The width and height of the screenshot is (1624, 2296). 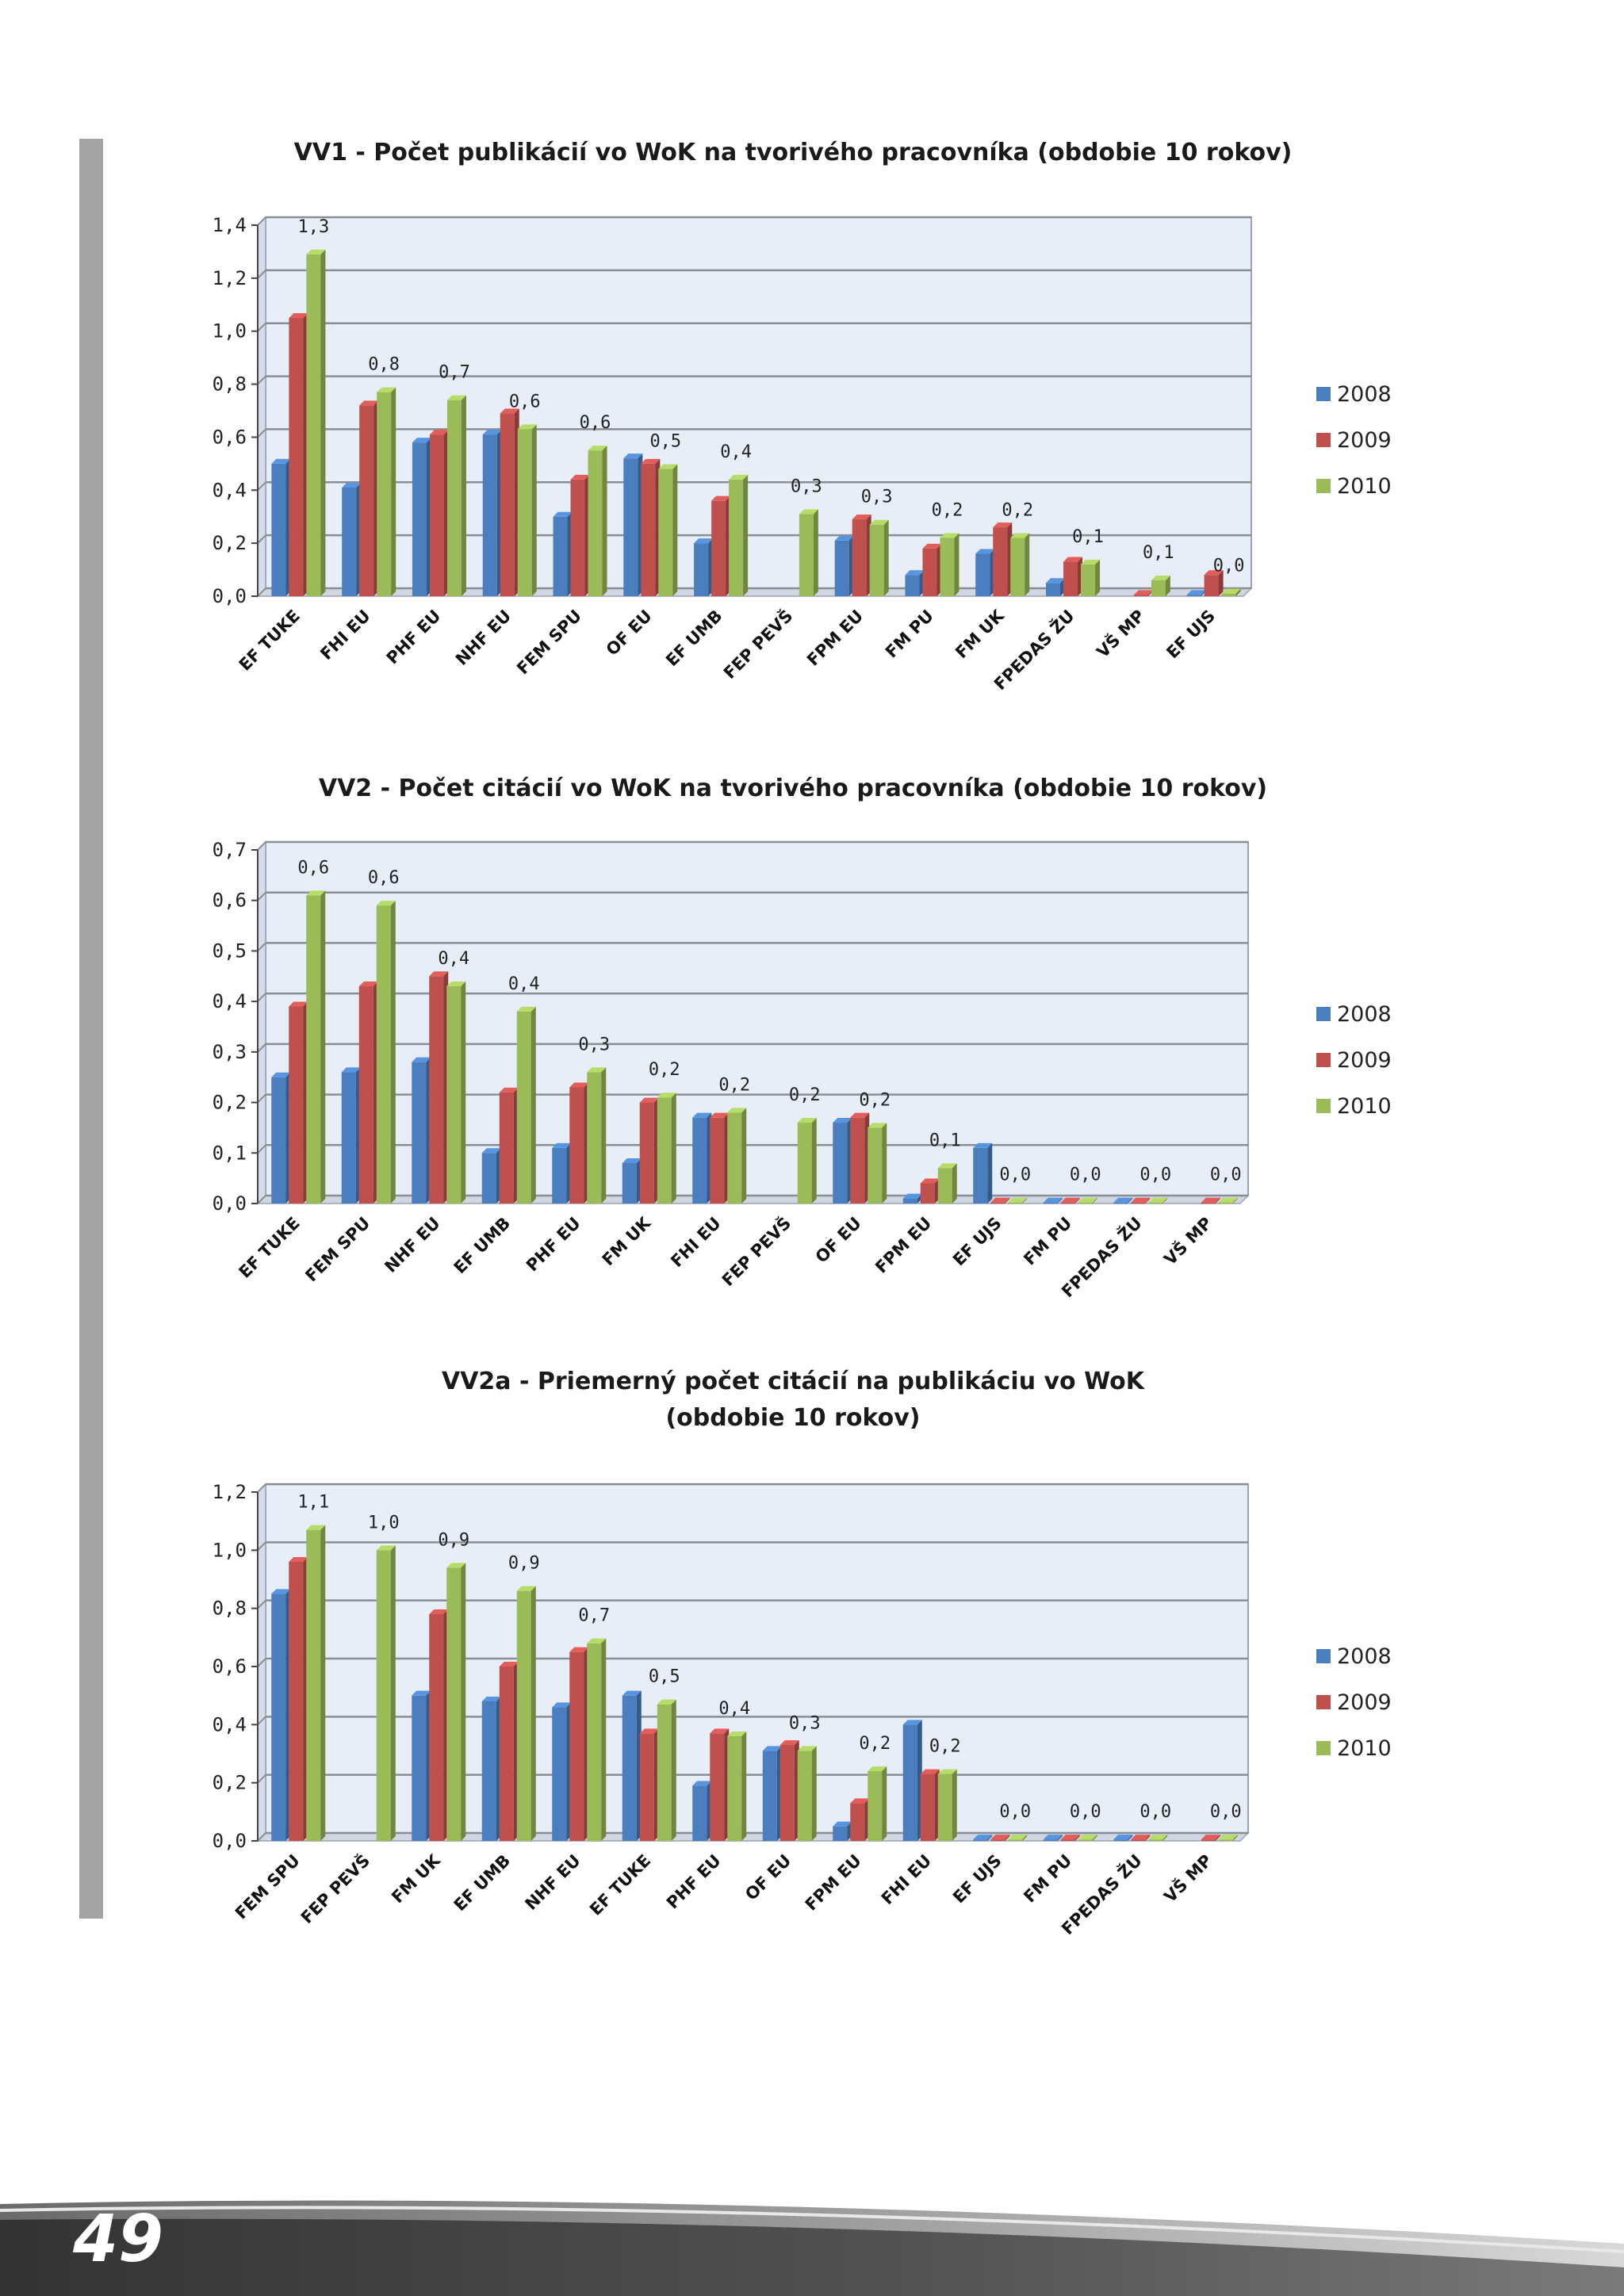 I want to click on legend-label-2010: 2010, so click(x=1364, y=1748).